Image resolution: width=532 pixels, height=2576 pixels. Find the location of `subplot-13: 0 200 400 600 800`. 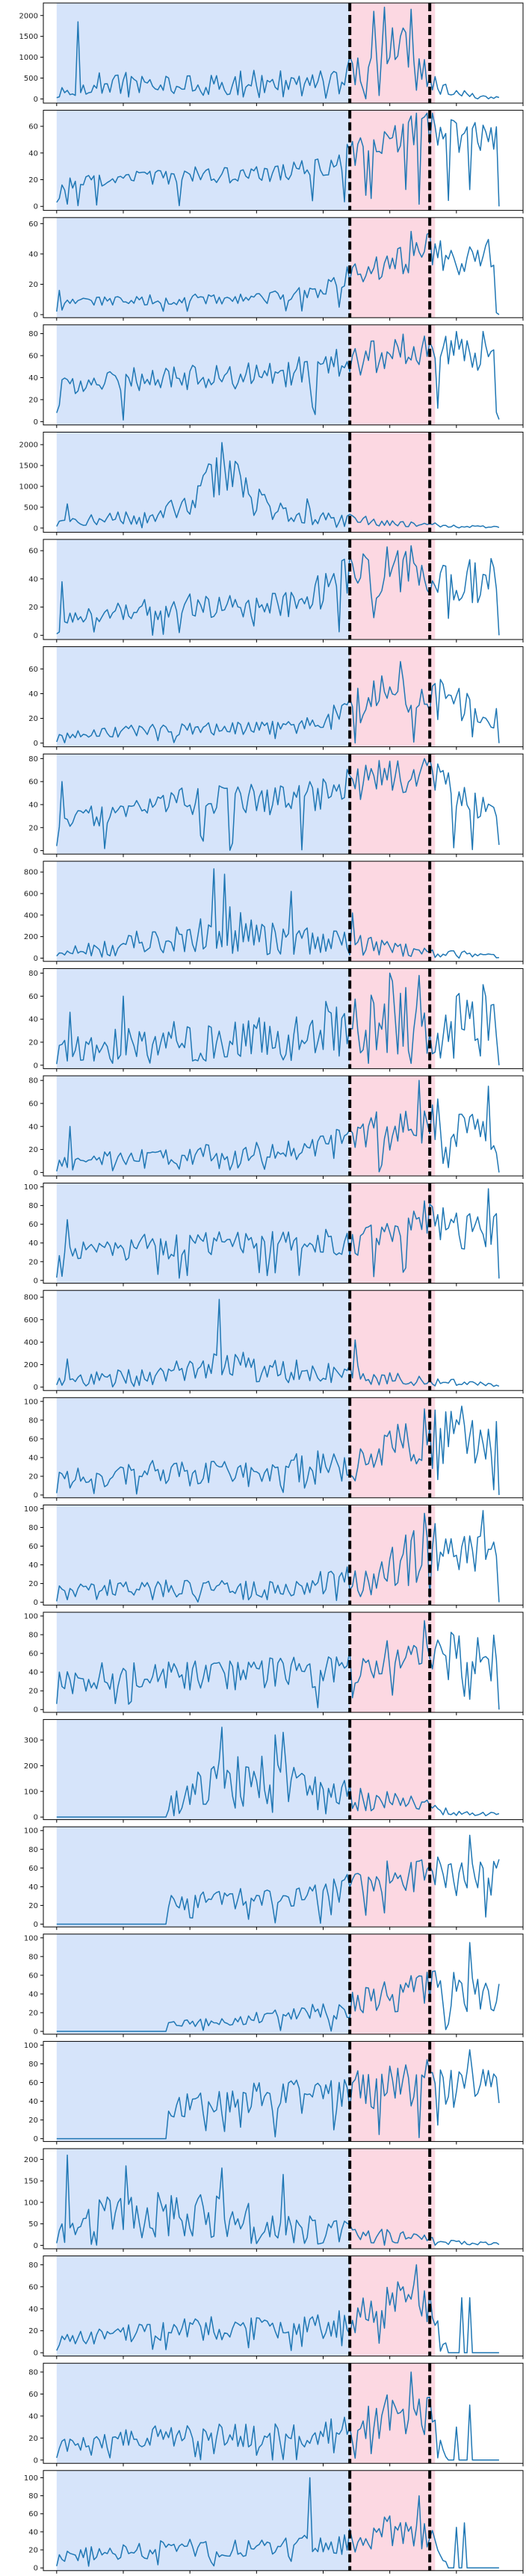

subplot-13: 0 200 400 600 800 is located at coordinates (274, 1341).